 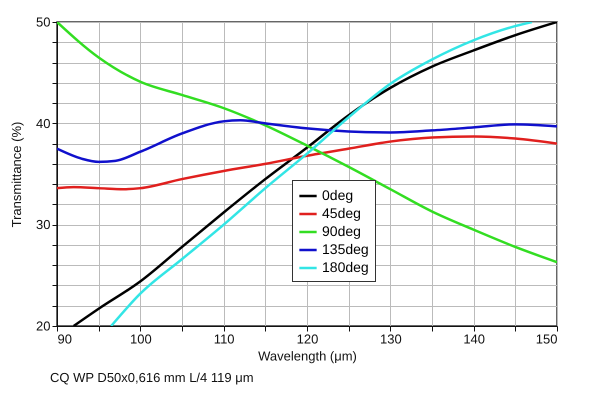 I want to click on y-tick-label: 20, so click(x=43, y=326).